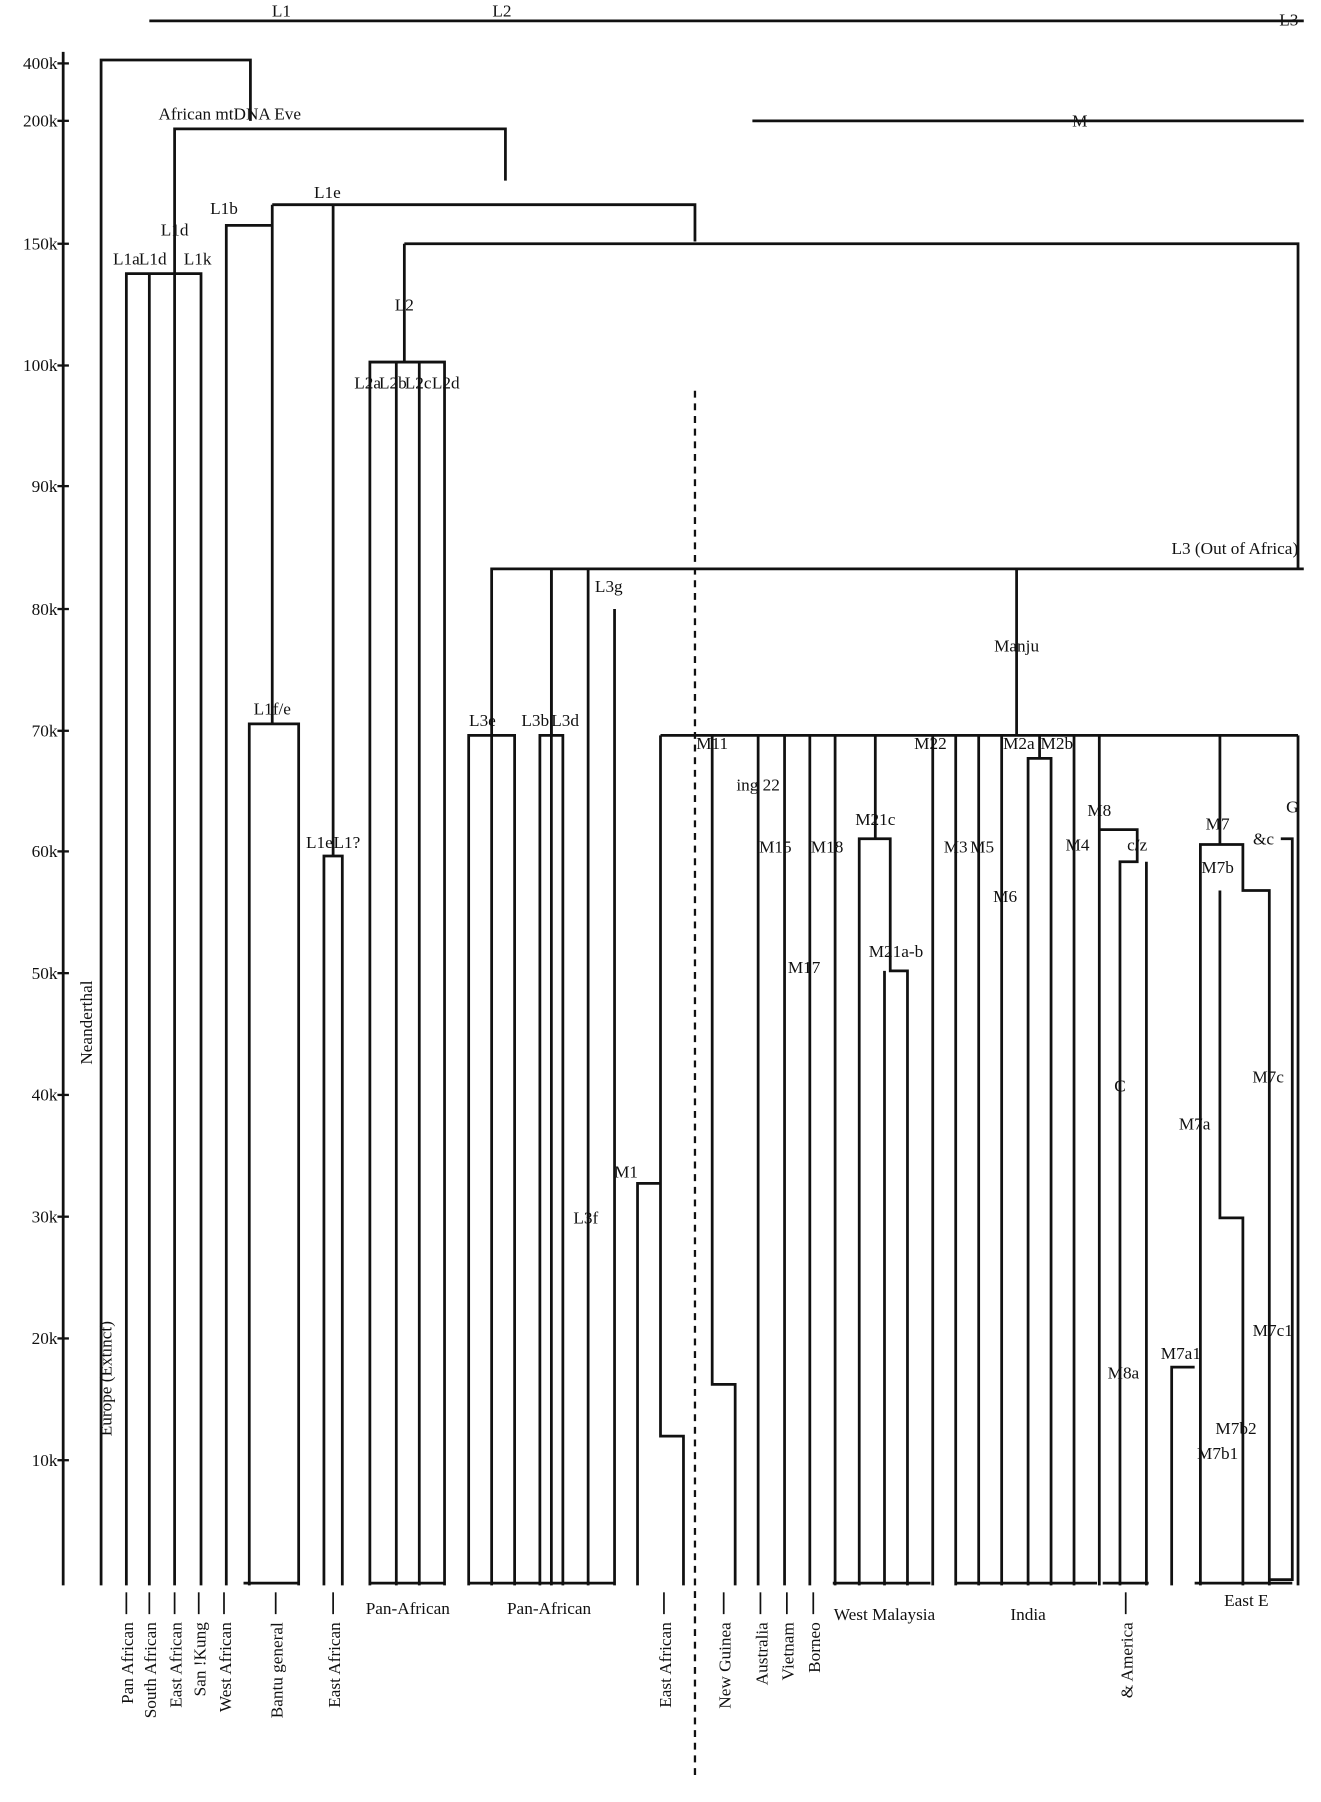 The image size is (1321, 1802). What do you see at coordinates (393, 382) in the screenshot?
I see `node-label: L2b` at bounding box center [393, 382].